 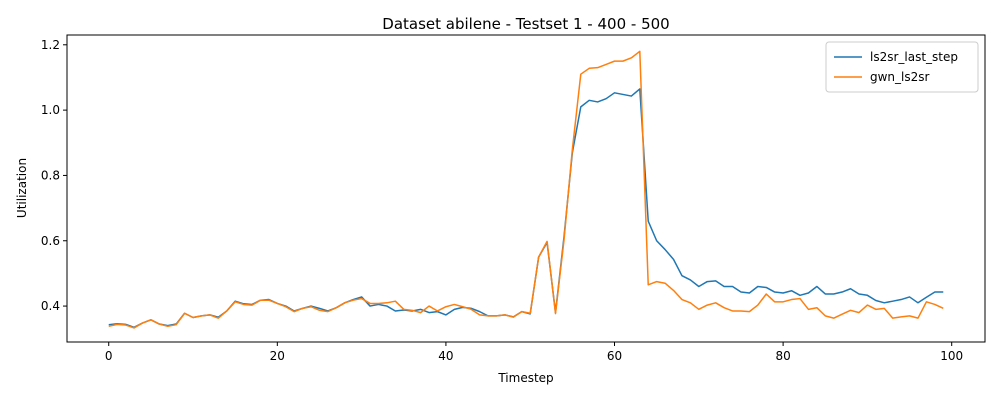 What do you see at coordinates (951, 356) in the screenshot?
I see `x-tick-label: 100` at bounding box center [951, 356].